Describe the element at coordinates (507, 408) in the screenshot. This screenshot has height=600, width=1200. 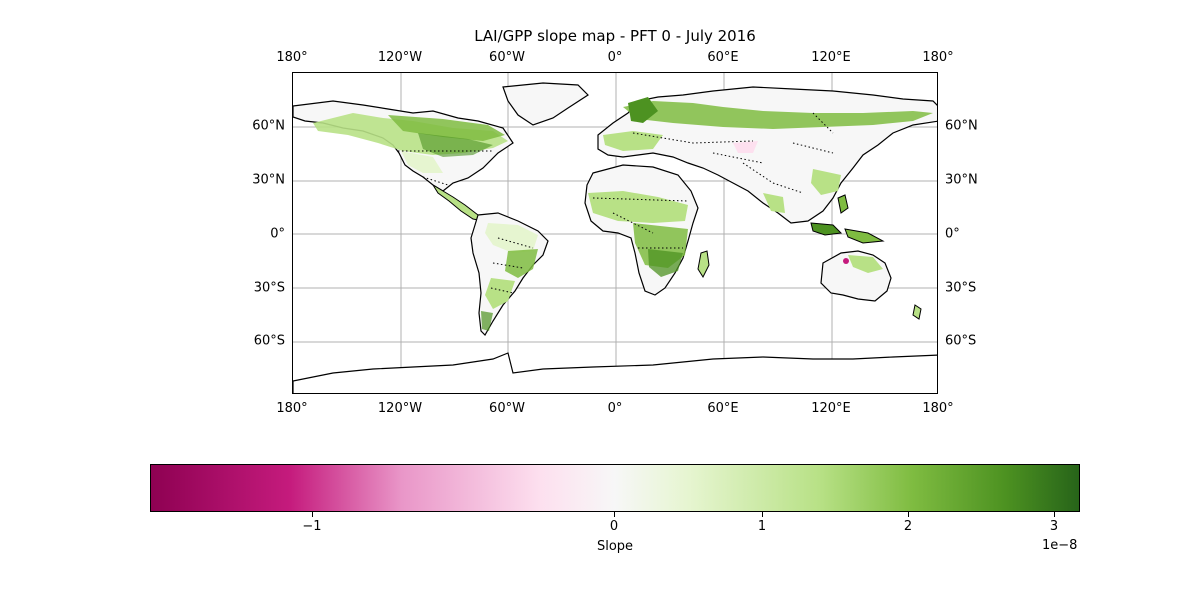
I see `bottom-lon-tick-label: 60°W` at that location.